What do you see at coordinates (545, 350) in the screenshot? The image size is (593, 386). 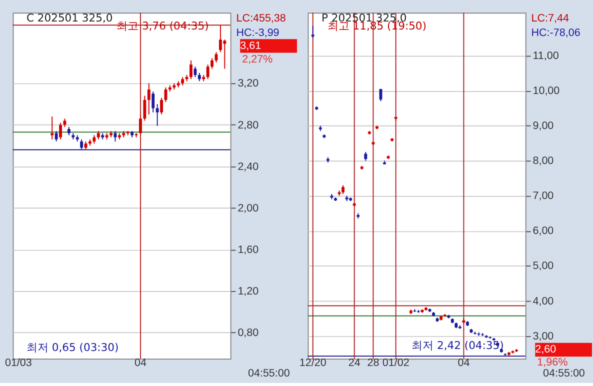 I see `text: 2,60` at bounding box center [545, 350].